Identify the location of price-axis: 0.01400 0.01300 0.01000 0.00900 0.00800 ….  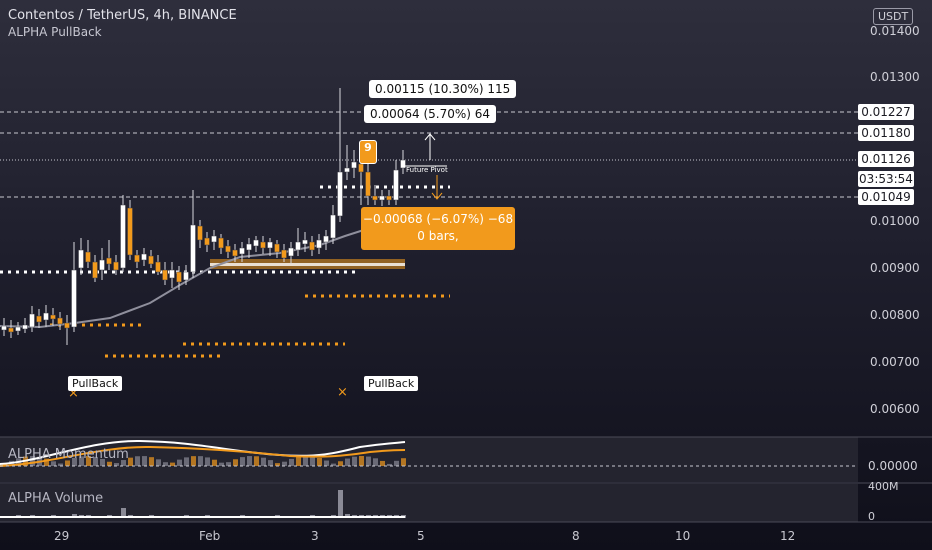
(895, 261).